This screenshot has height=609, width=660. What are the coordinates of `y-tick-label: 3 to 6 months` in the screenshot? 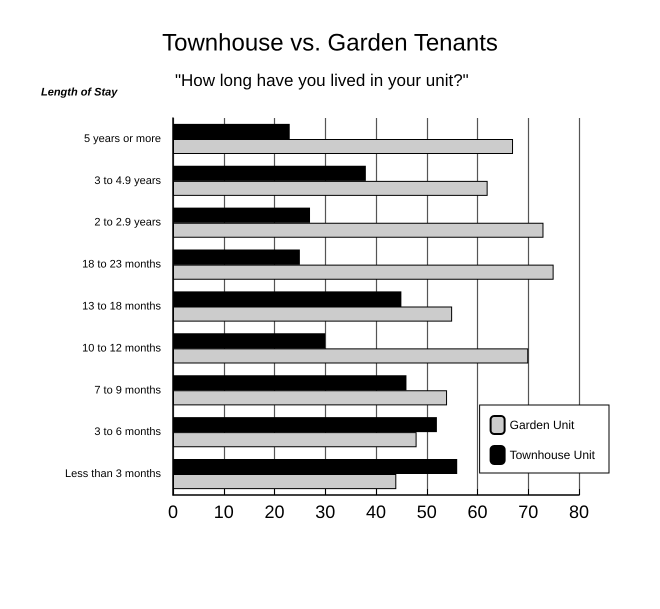 It's located at (128, 432).